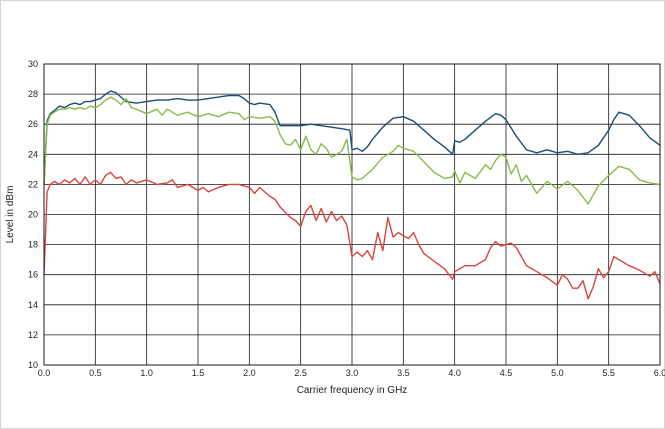 The image size is (665, 429). I want to click on x-tick-label: 5.0, so click(557, 373).